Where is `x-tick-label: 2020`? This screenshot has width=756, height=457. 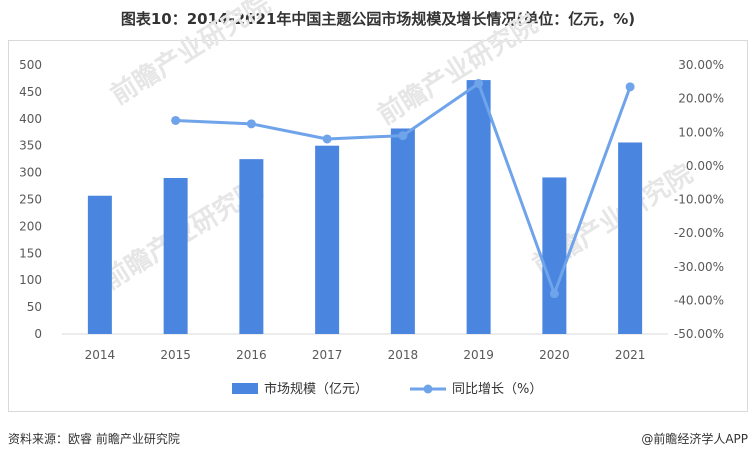
x-tick-label: 2020 is located at coordinates (554, 355).